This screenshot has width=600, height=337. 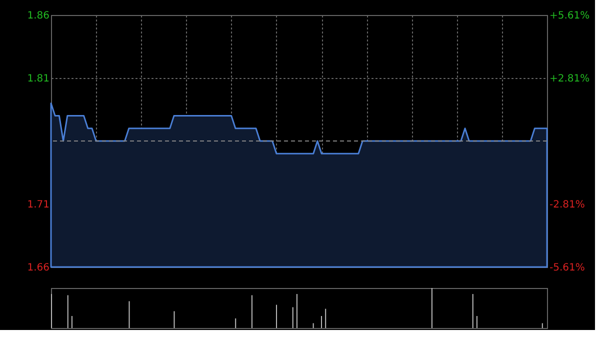 I want to click on y-tick-label: 1.66, so click(x=38, y=268).